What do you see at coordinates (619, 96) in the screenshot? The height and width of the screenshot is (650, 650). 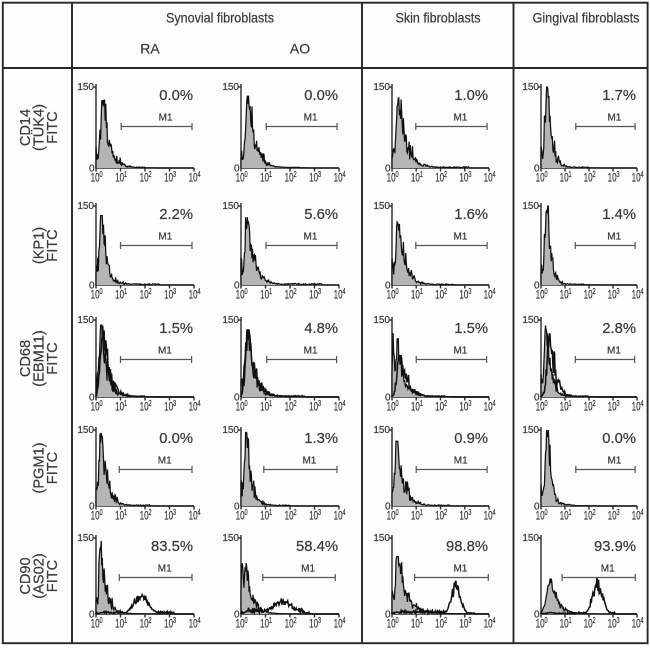 I see `svg-text: 1.7%` at bounding box center [619, 96].